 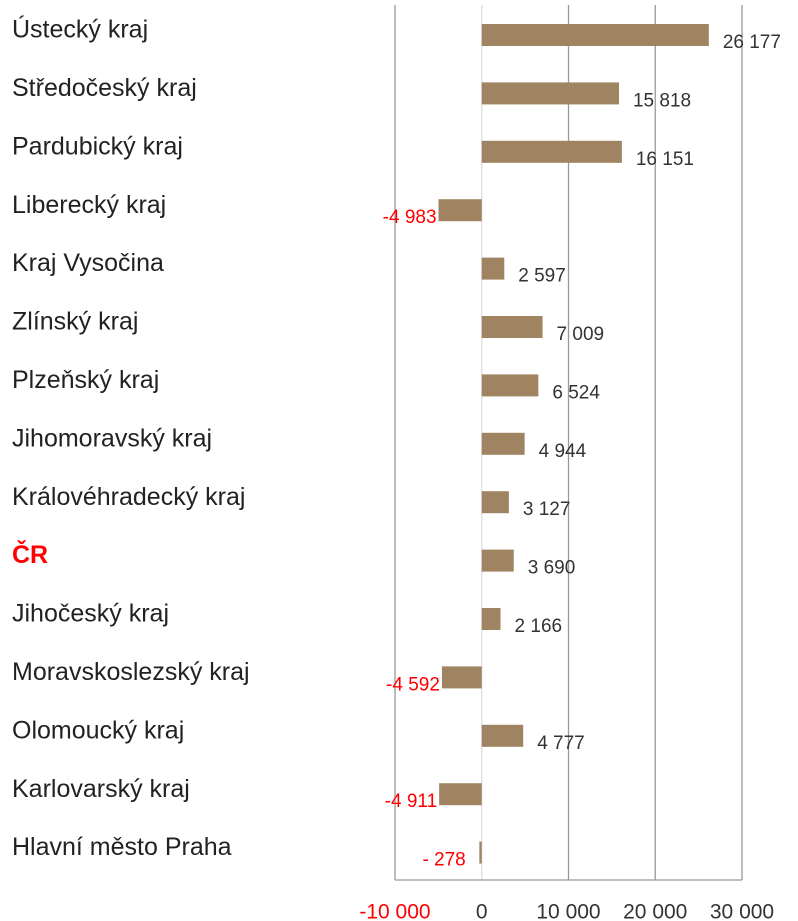 I want to click on category-label: Pardubický kraj, so click(x=97, y=146).